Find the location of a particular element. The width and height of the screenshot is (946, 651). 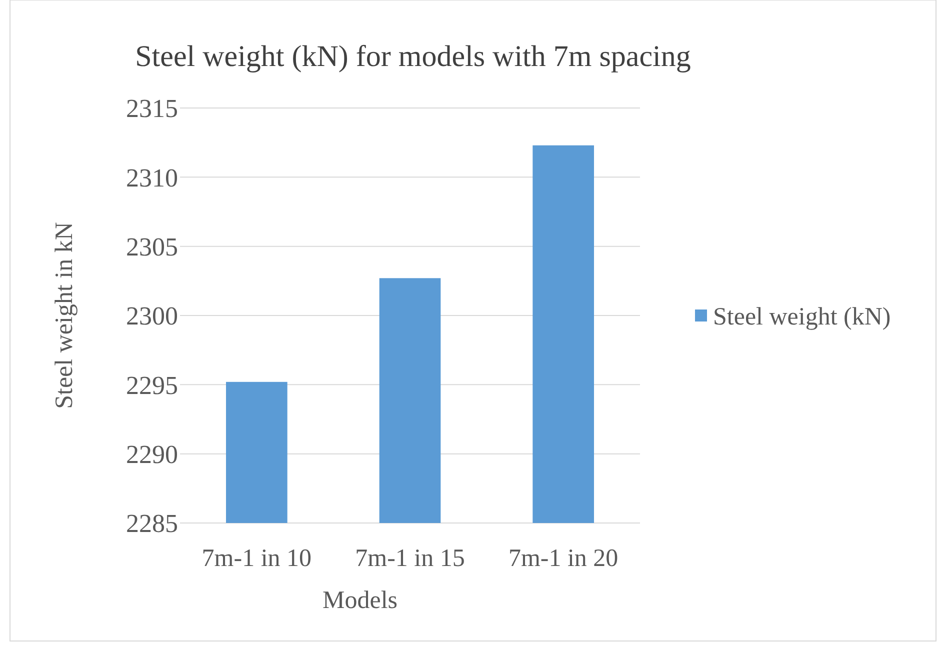

y-tick-label: 2315 is located at coordinates (152, 109).